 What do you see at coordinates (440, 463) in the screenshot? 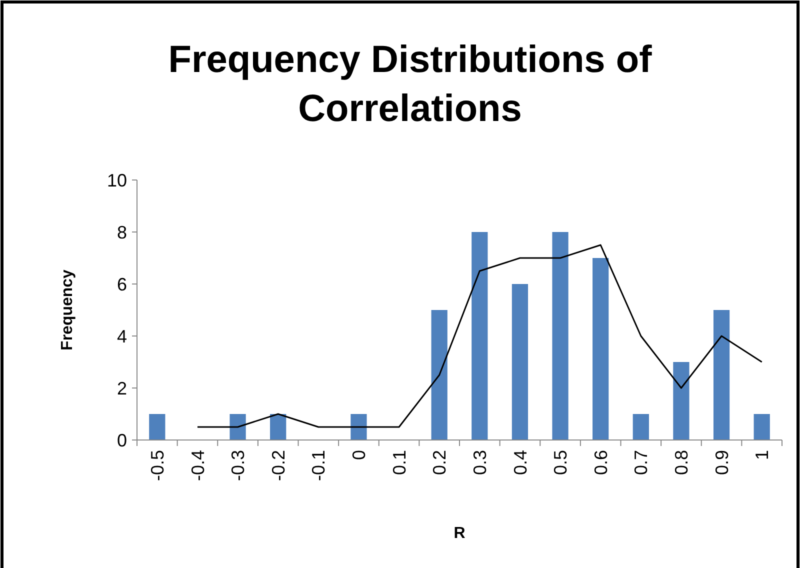
I see `x-tick-label: 0.2` at bounding box center [440, 463].